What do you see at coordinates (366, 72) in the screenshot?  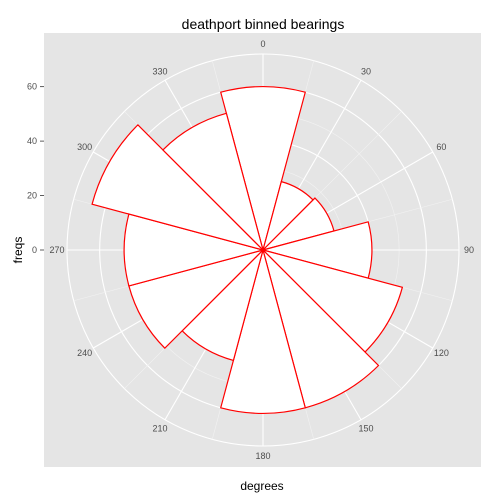 I see `angle-tick-label: 30` at bounding box center [366, 72].